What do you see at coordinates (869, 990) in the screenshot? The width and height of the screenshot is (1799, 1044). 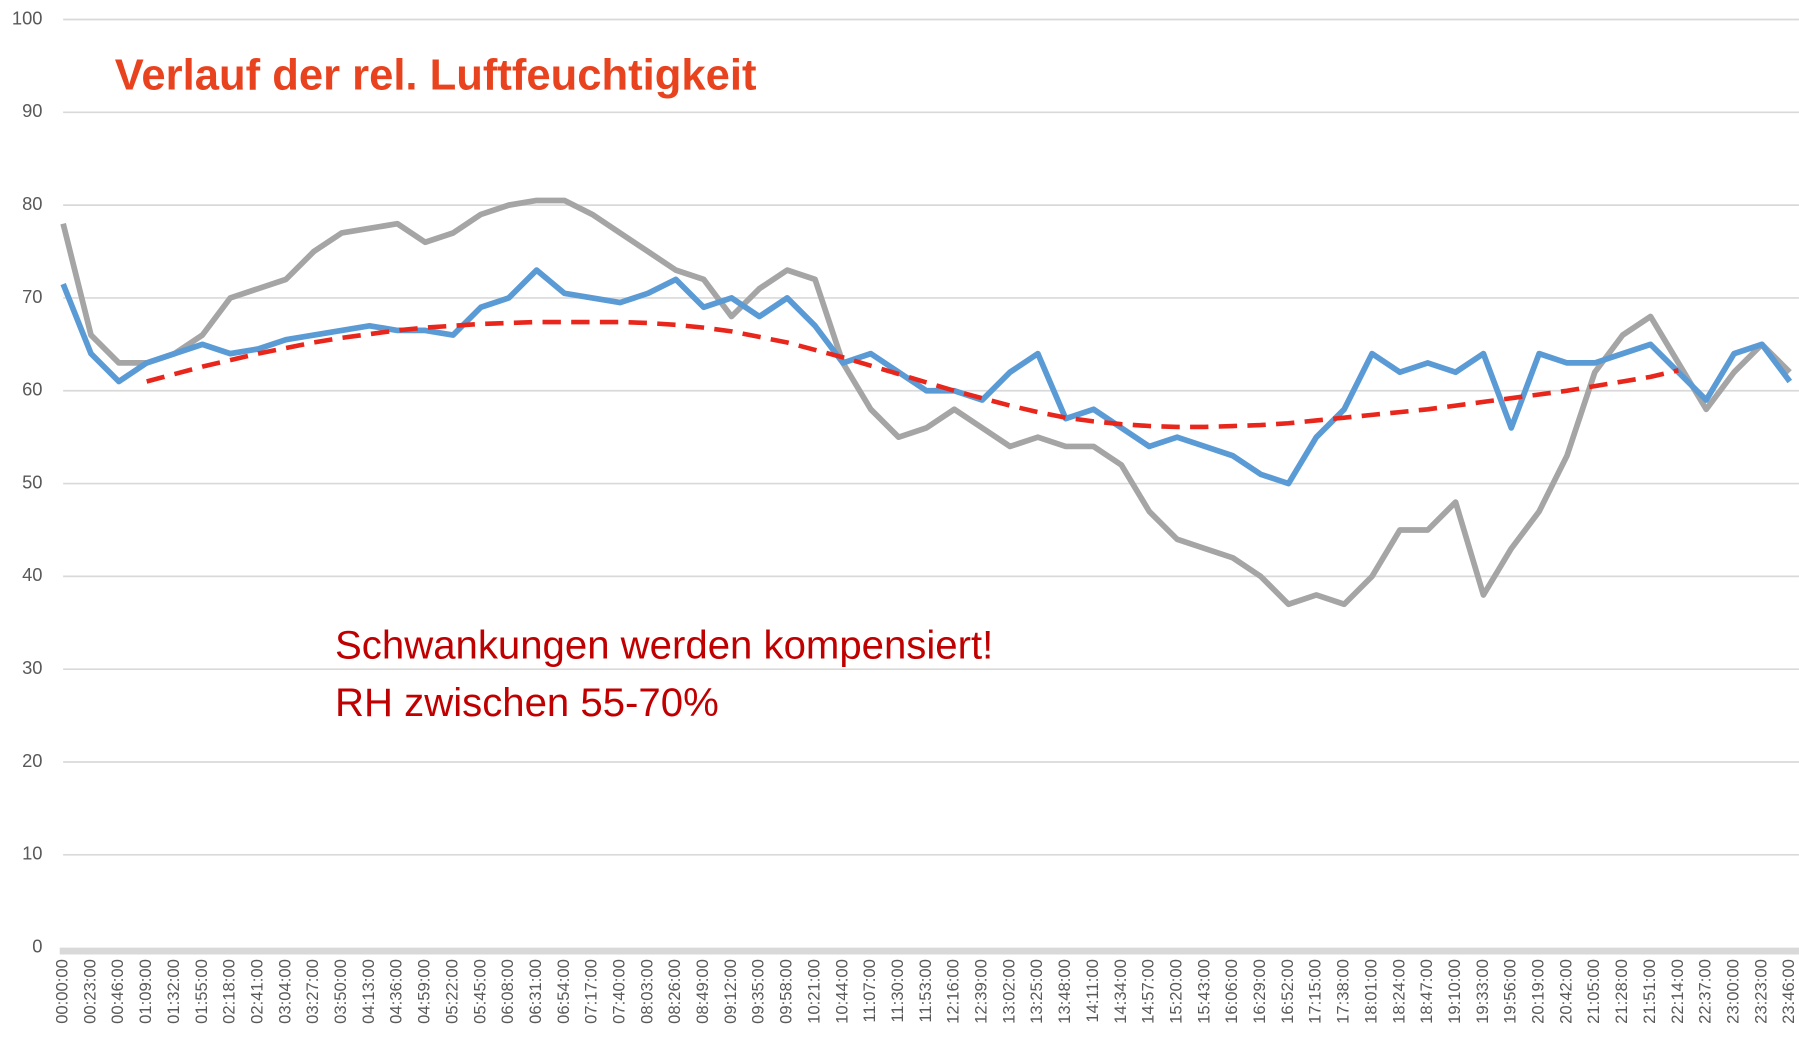 I see `x-tick-label: 11:07:00` at bounding box center [869, 990].